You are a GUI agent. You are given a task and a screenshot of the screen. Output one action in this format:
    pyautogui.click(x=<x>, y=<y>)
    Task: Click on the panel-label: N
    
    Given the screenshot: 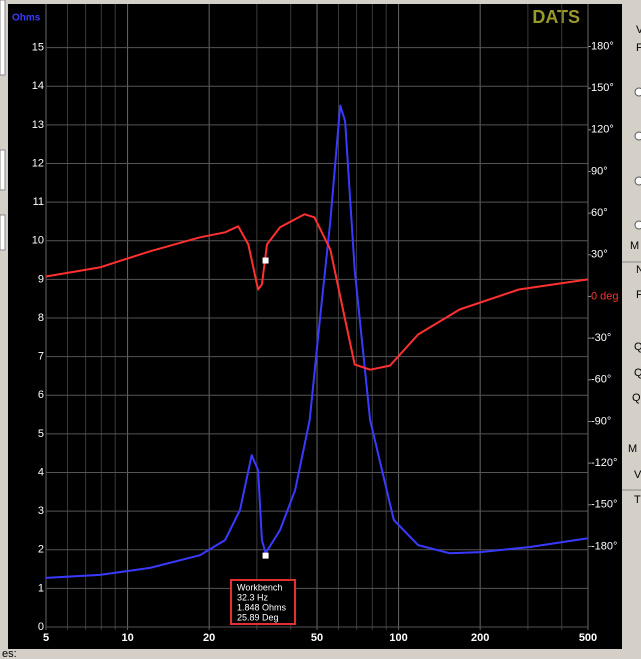 What is the action you would take?
    pyautogui.click(x=638, y=270)
    